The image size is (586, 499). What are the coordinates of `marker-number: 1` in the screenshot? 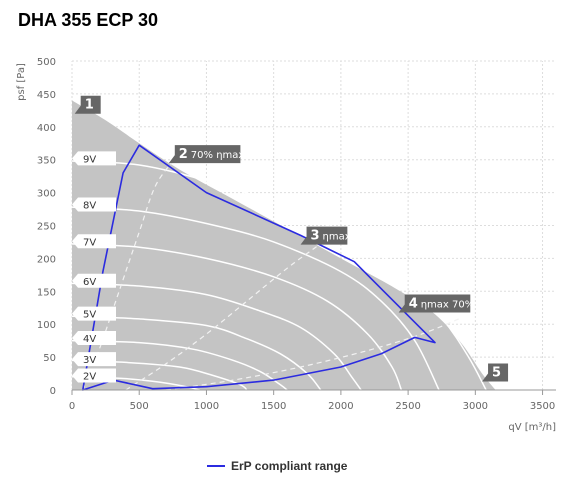 It's located at (89, 105).